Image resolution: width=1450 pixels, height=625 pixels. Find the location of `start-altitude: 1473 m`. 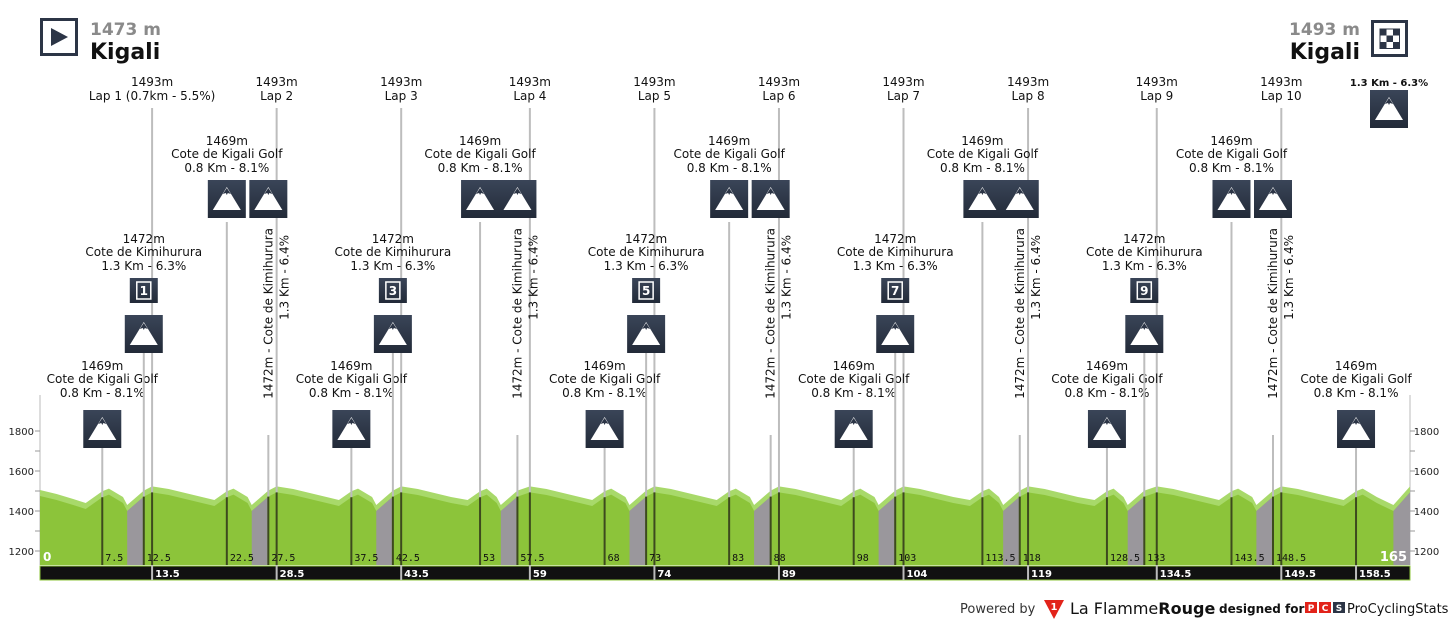

start-altitude: 1473 m is located at coordinates (125, 30).